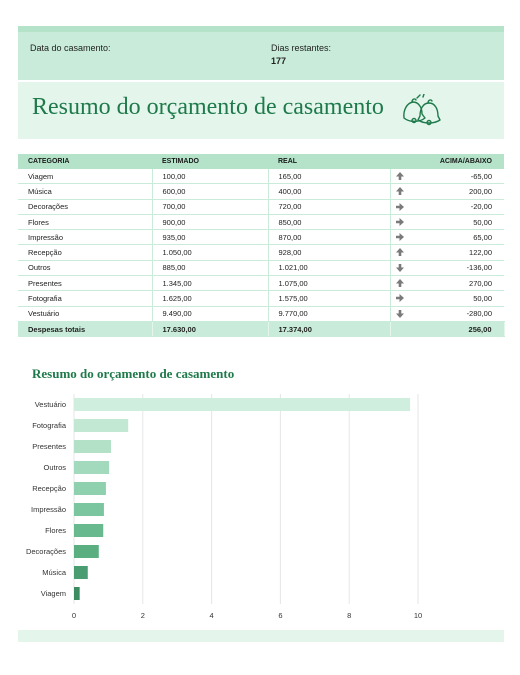  I want to click on table-row: Fotografia 1.625,00 1.575,00 50,00, so click(261, 298).